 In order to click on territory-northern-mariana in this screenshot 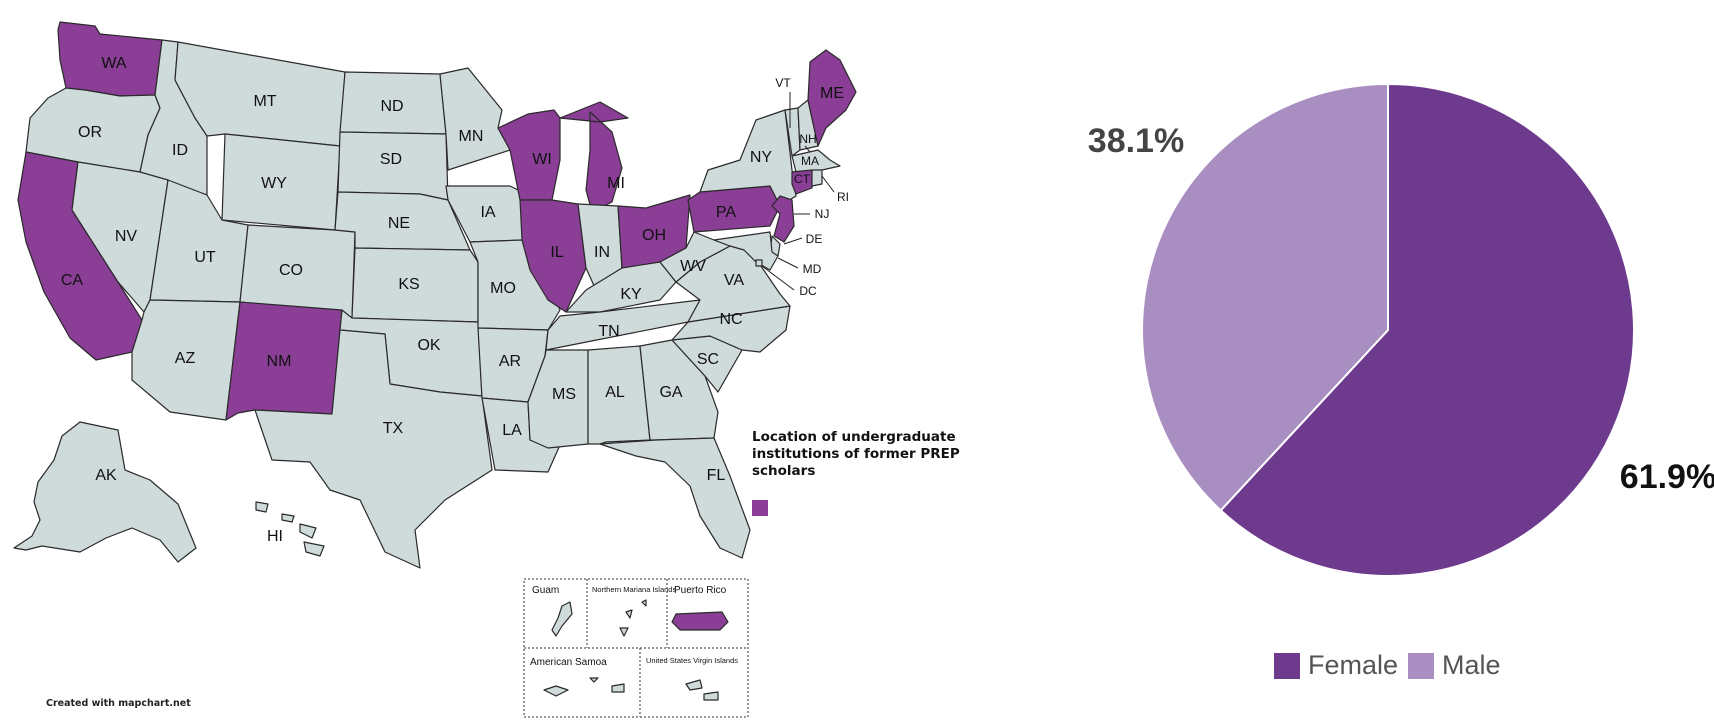, I will do `click(633, 618)`.